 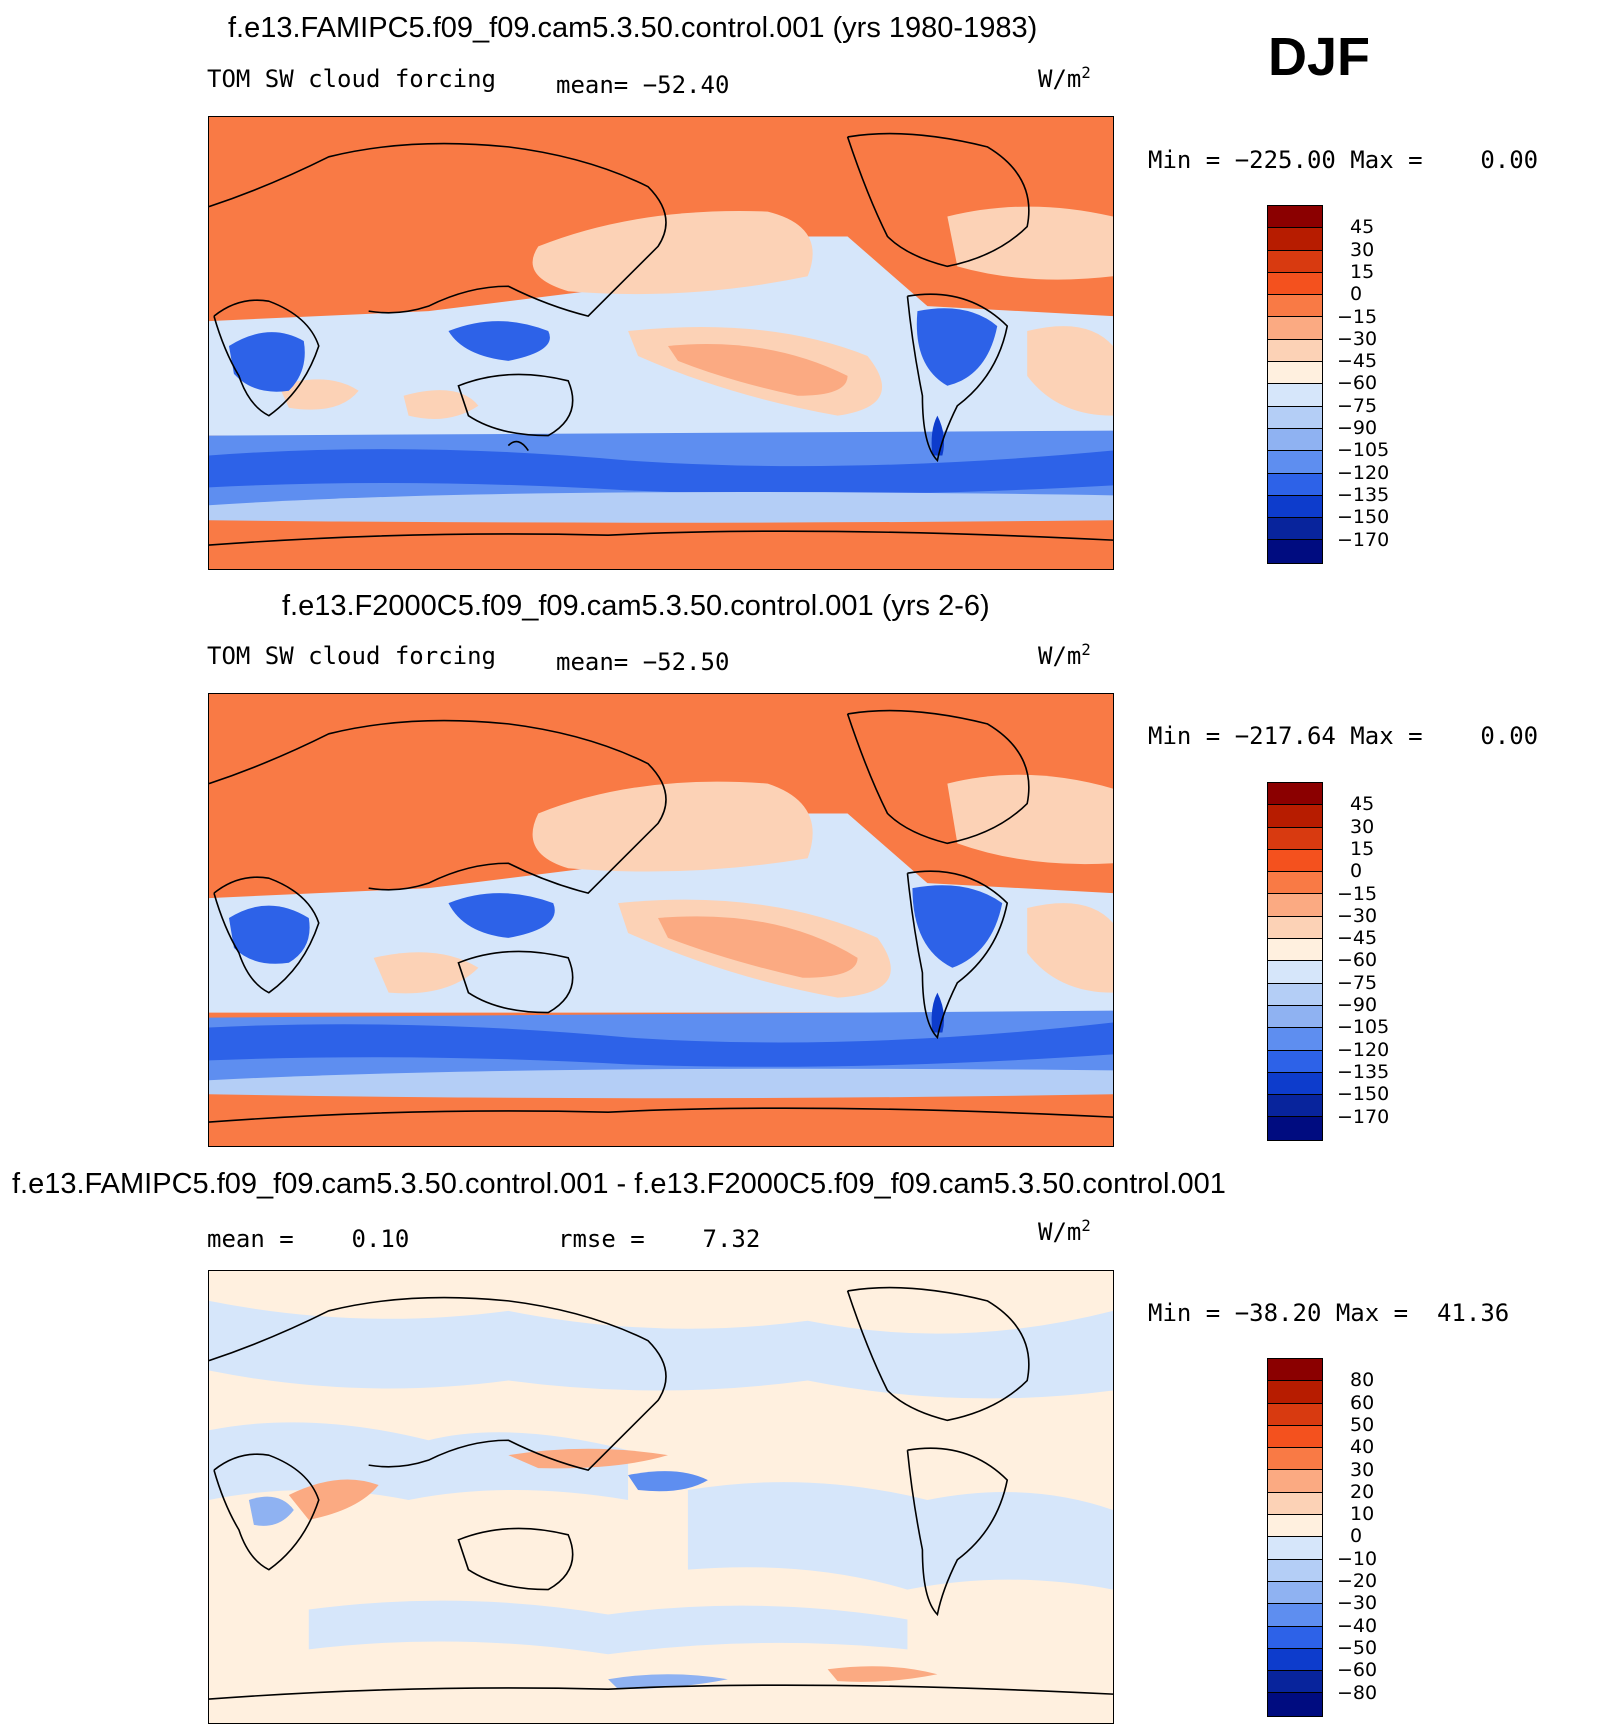 What do you see at coordinates (1343, 736) in the screenshot?
I see `panel2-minmax: Min = −217.64 Max = 0.00` at bounding box center [1343, 736].